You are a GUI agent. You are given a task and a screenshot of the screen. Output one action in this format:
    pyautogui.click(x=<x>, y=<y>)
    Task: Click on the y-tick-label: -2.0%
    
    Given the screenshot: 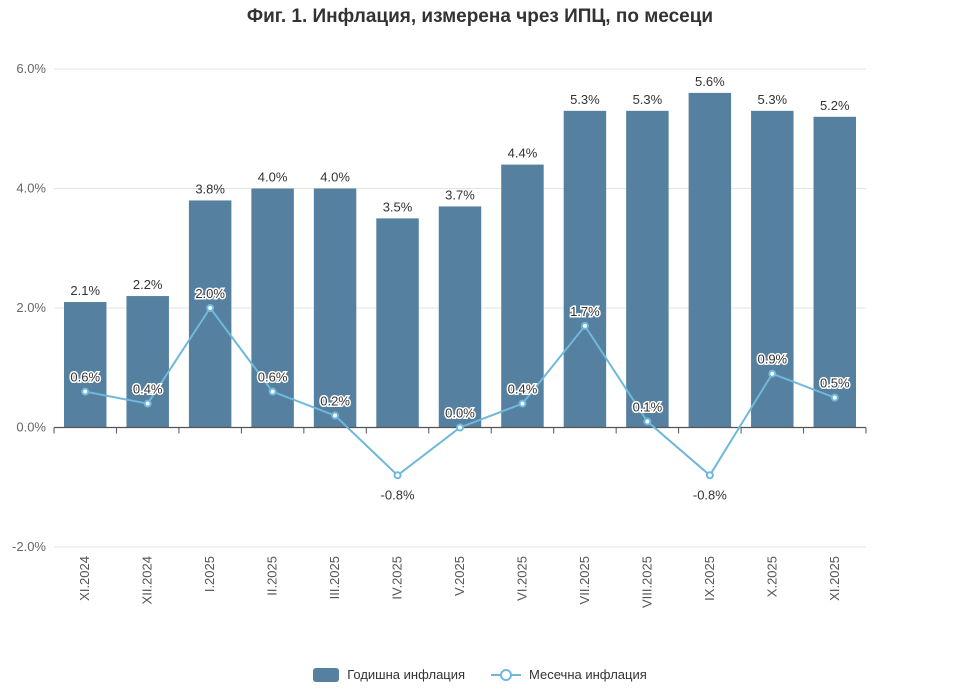 What is the action you would take?
    pyautogui.click(x=29, y=546)
    